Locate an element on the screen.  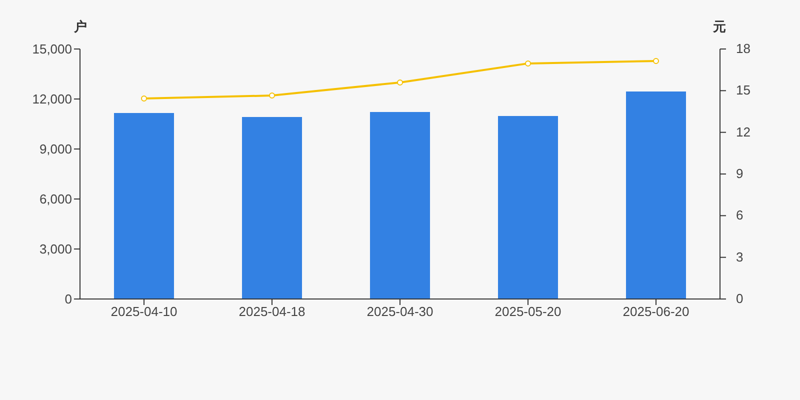
y2-axis-title: 元 is located at coordinates (719, 27).